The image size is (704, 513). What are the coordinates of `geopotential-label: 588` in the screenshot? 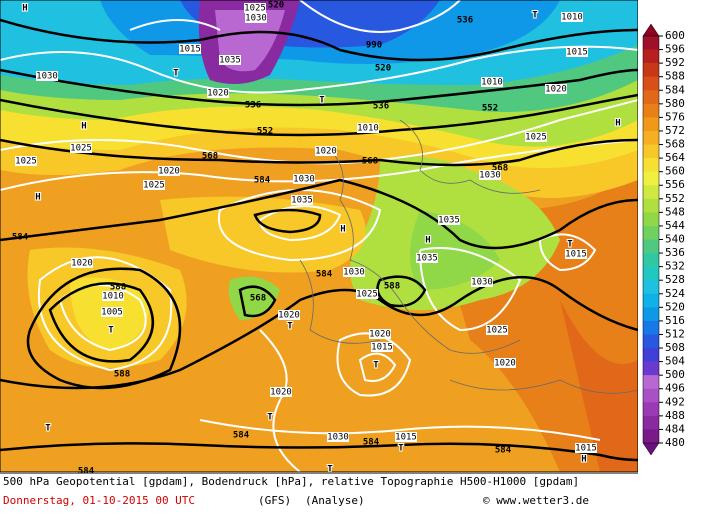 It's located at (392, 287).